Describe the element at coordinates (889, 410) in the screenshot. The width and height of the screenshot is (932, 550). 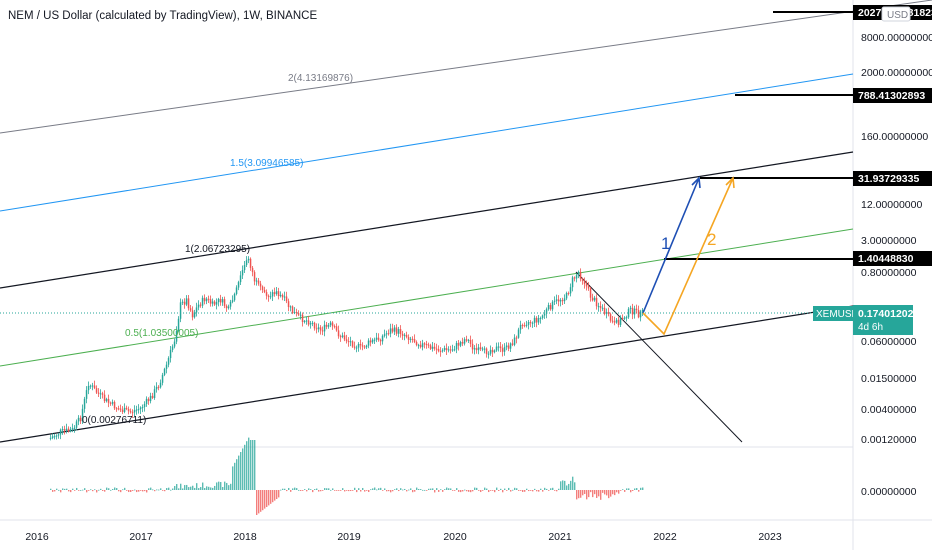
I see `price-axis-tick: 0.00400000` at that location.